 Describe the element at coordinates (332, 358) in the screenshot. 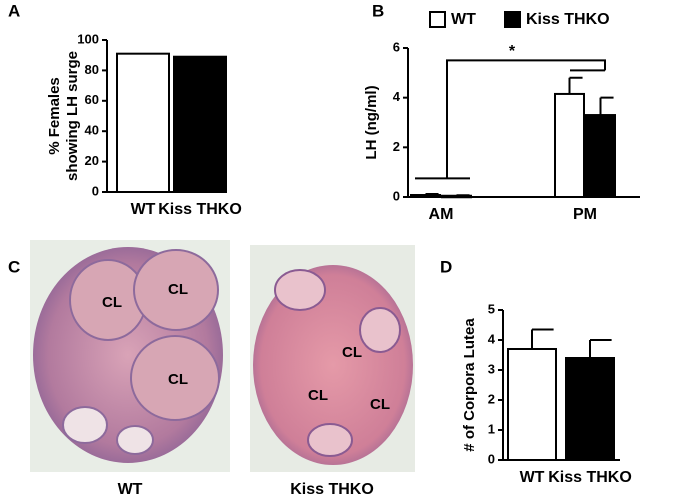

I see `histology-kiss-thko` at that location.